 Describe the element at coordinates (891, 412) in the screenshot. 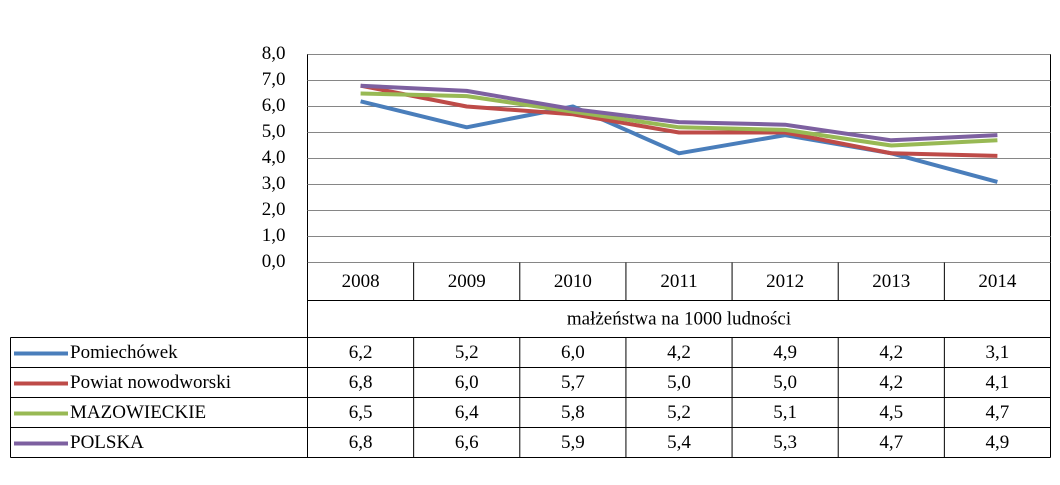

I see `table-cell: 4,5` at that location.